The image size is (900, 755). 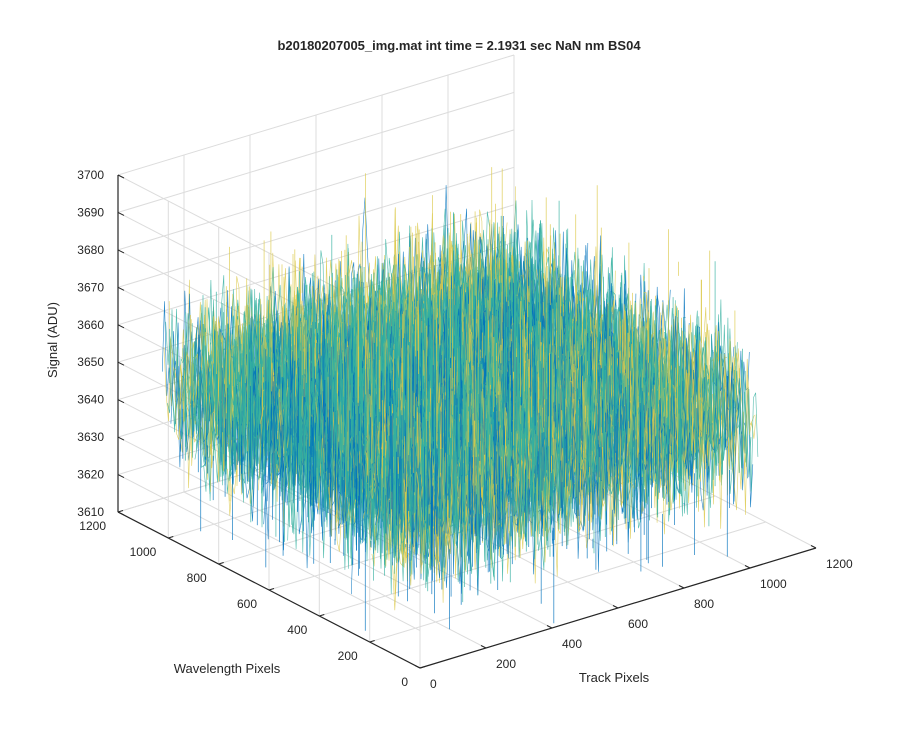 I want to click on z-tick-label: 3640, so click(x=90, y=400).